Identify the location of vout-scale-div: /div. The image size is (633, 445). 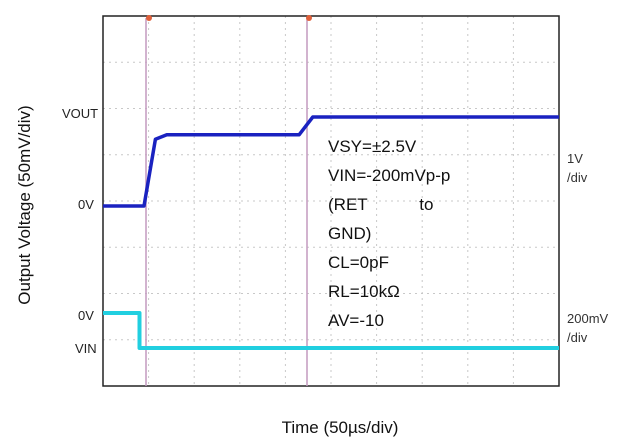
(577, 177).